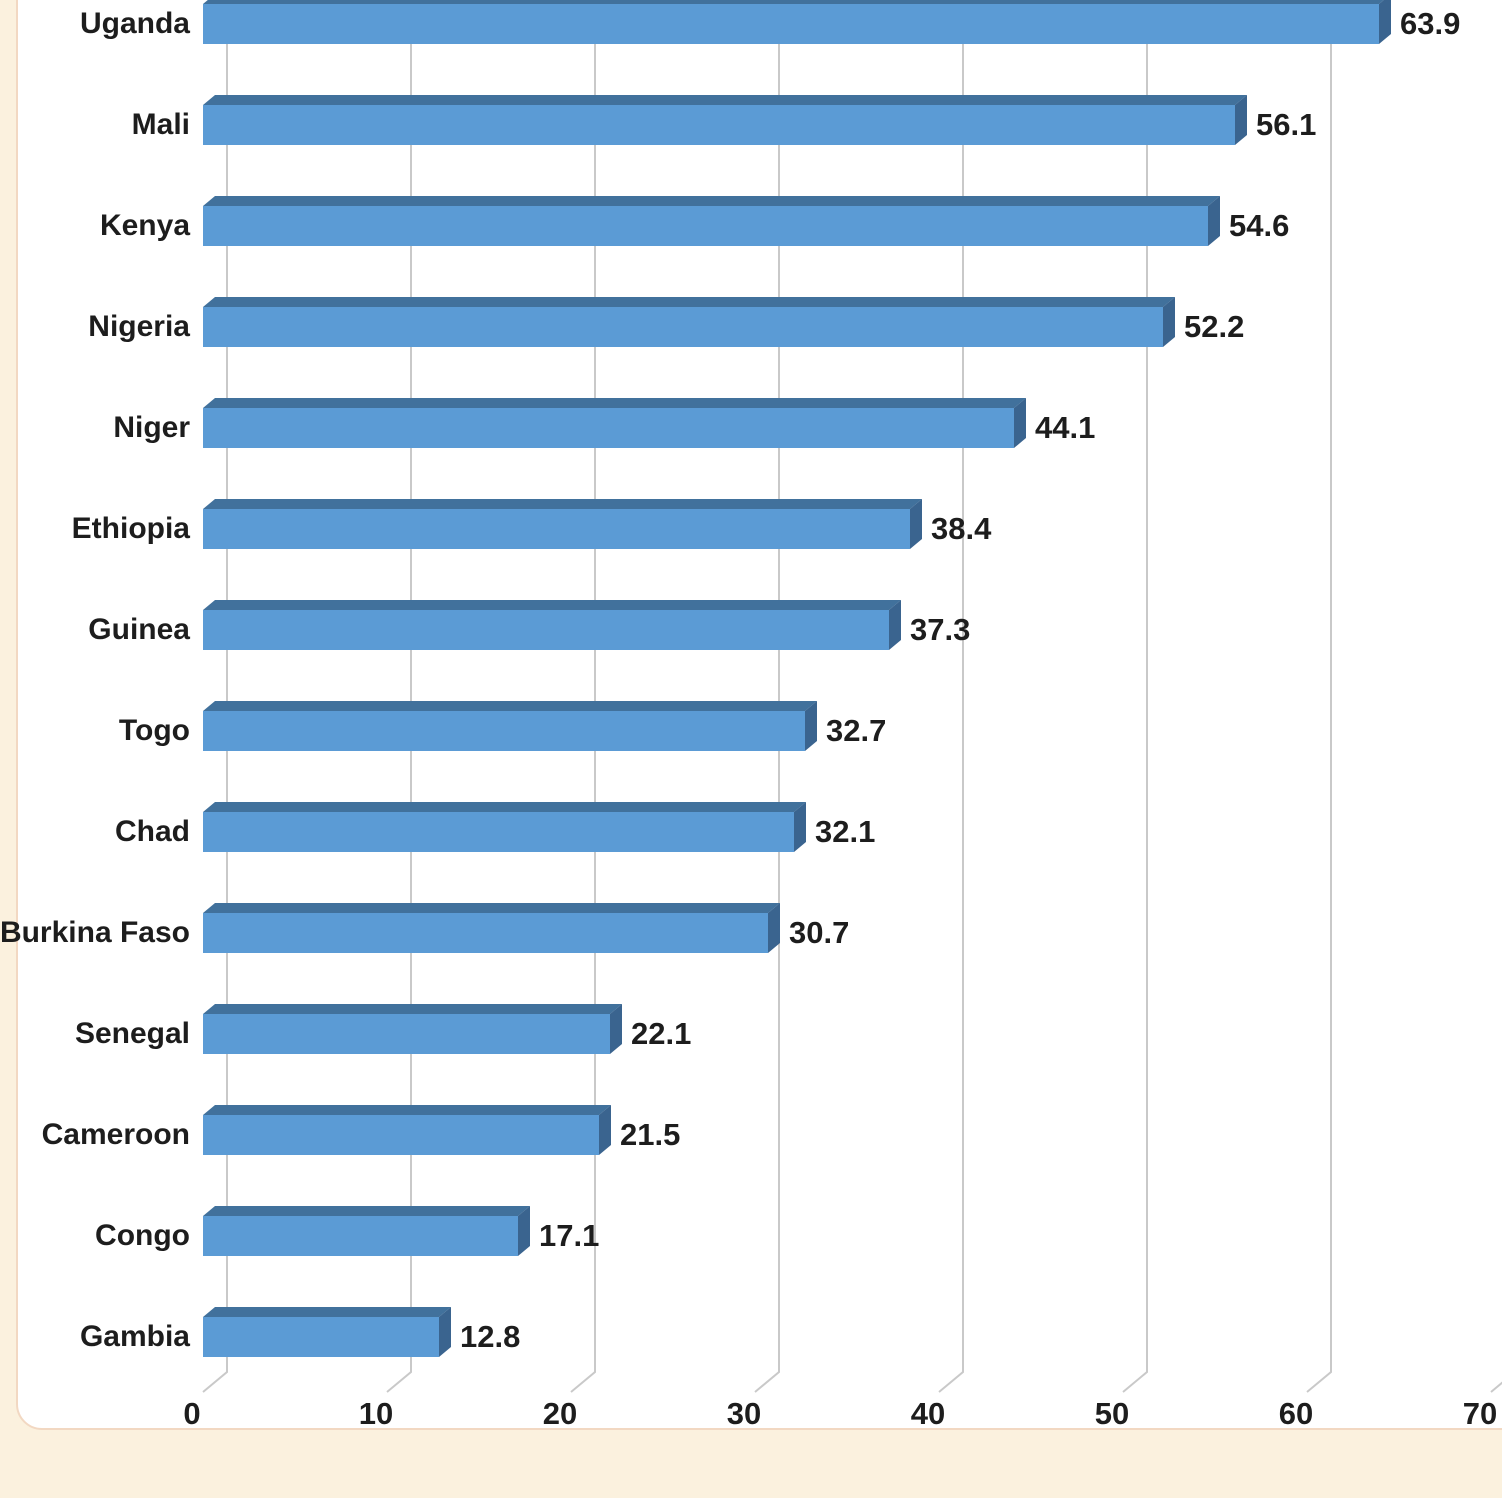 The image size is (1502, 1498). Describe the element at coordinates (1112, 1413) in the screenshot. I see `x-tick-label-50: 50` at that location.